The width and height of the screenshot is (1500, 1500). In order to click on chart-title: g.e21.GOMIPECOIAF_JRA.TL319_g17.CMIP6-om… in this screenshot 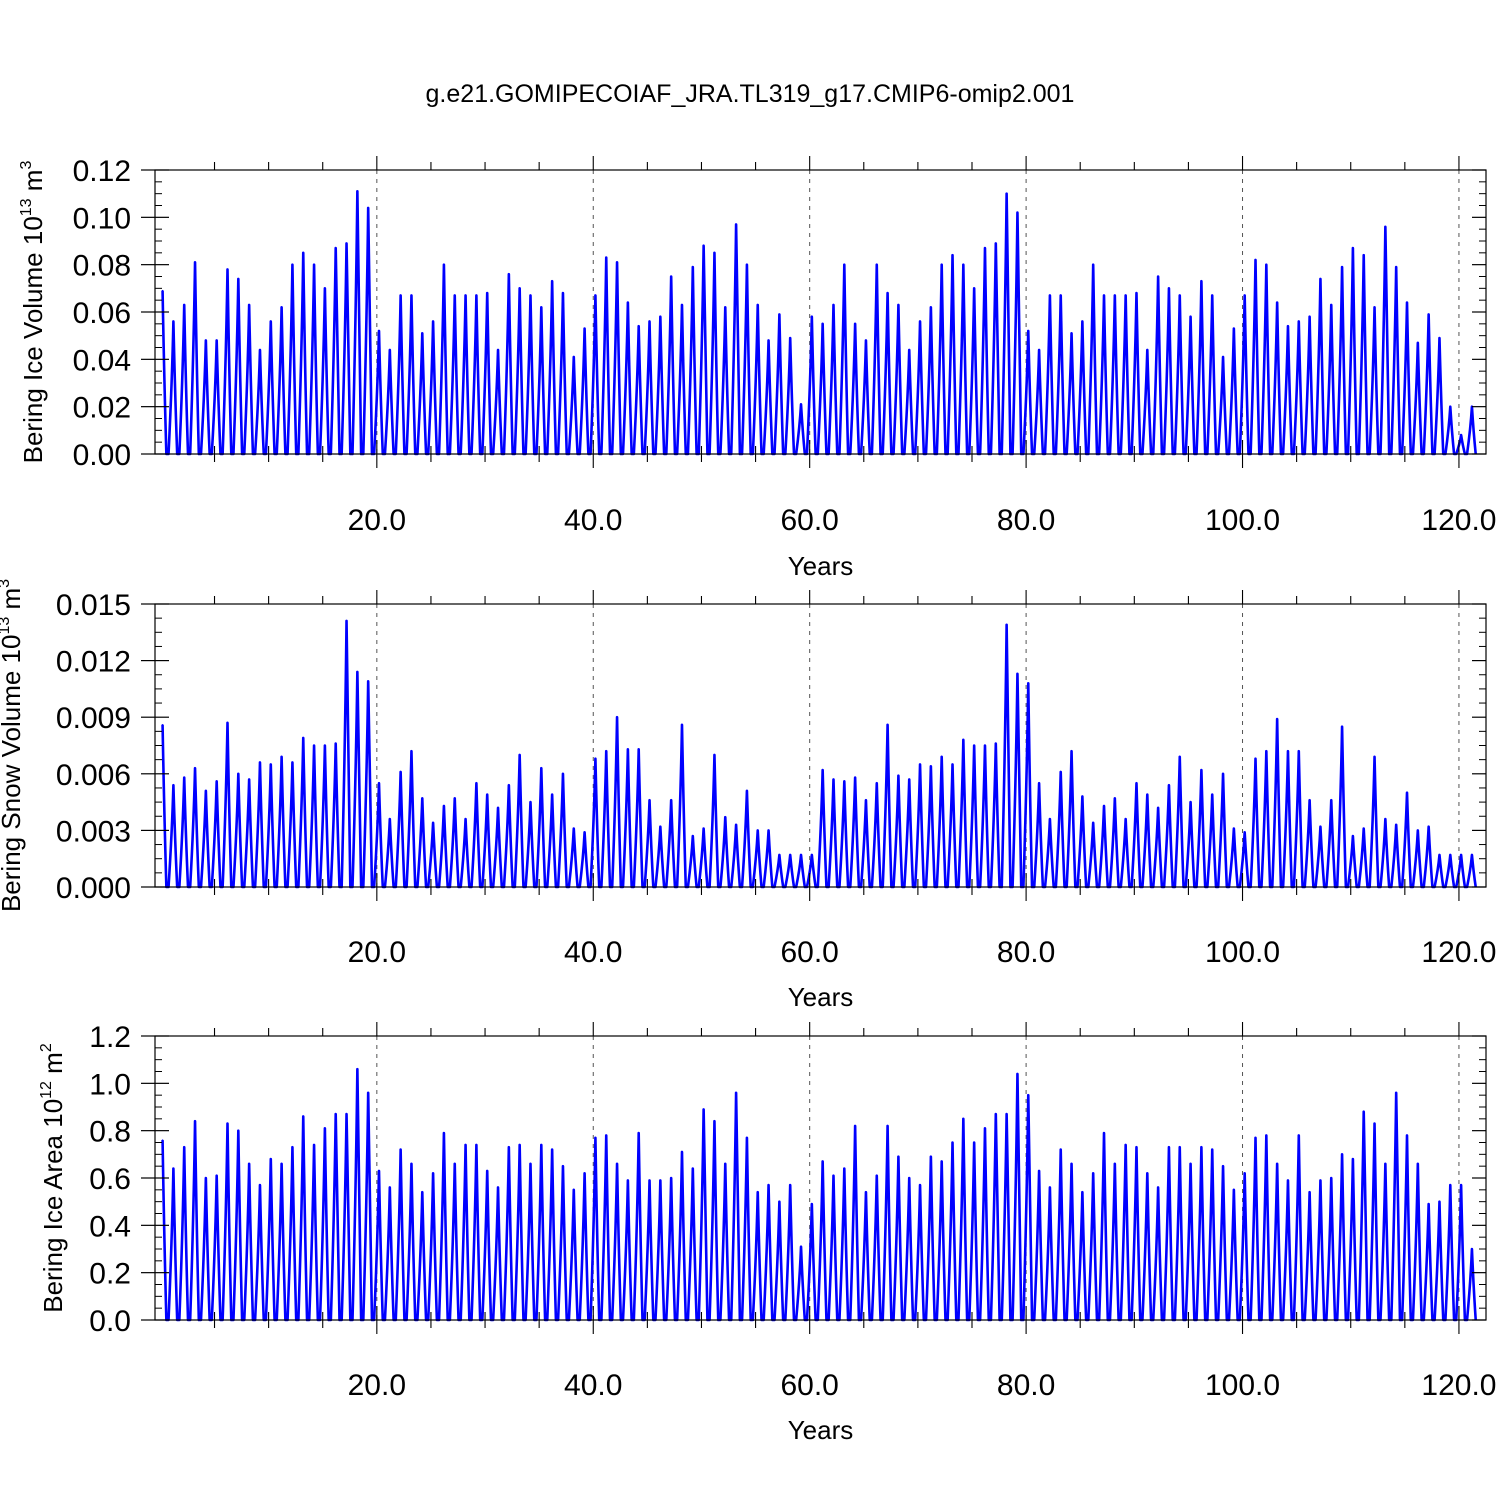, I will do `click(750, 94)`.